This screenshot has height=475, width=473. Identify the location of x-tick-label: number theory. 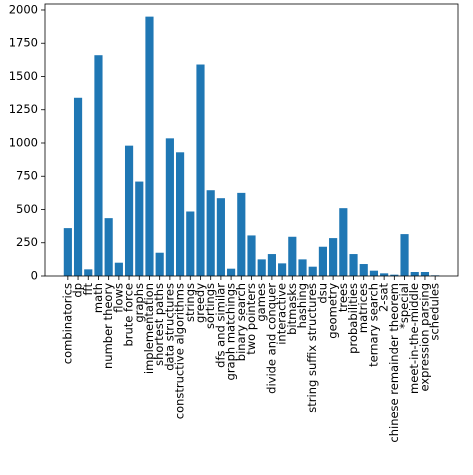
(108, 326).